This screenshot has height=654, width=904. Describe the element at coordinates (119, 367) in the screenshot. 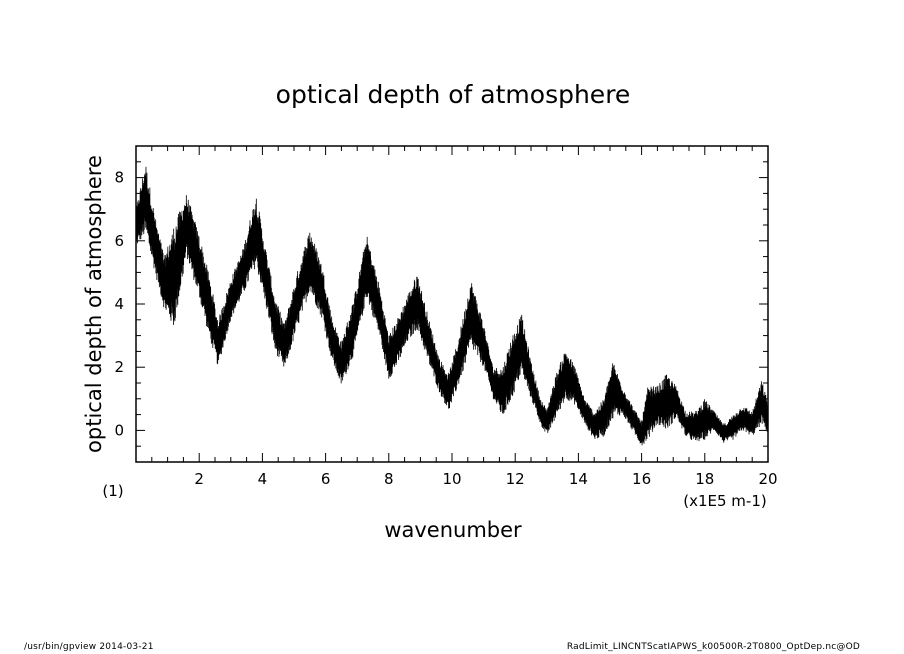

I see `y-tick-label: 2` at that location.